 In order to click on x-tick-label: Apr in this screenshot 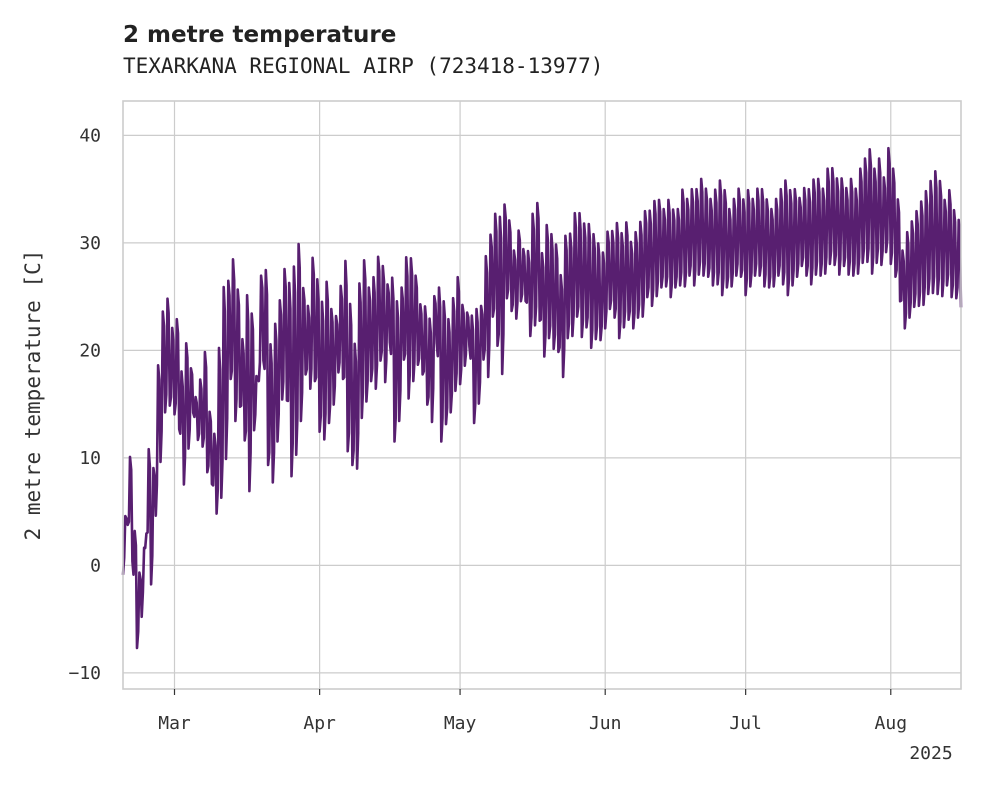, I will do `click(319, 723)`.